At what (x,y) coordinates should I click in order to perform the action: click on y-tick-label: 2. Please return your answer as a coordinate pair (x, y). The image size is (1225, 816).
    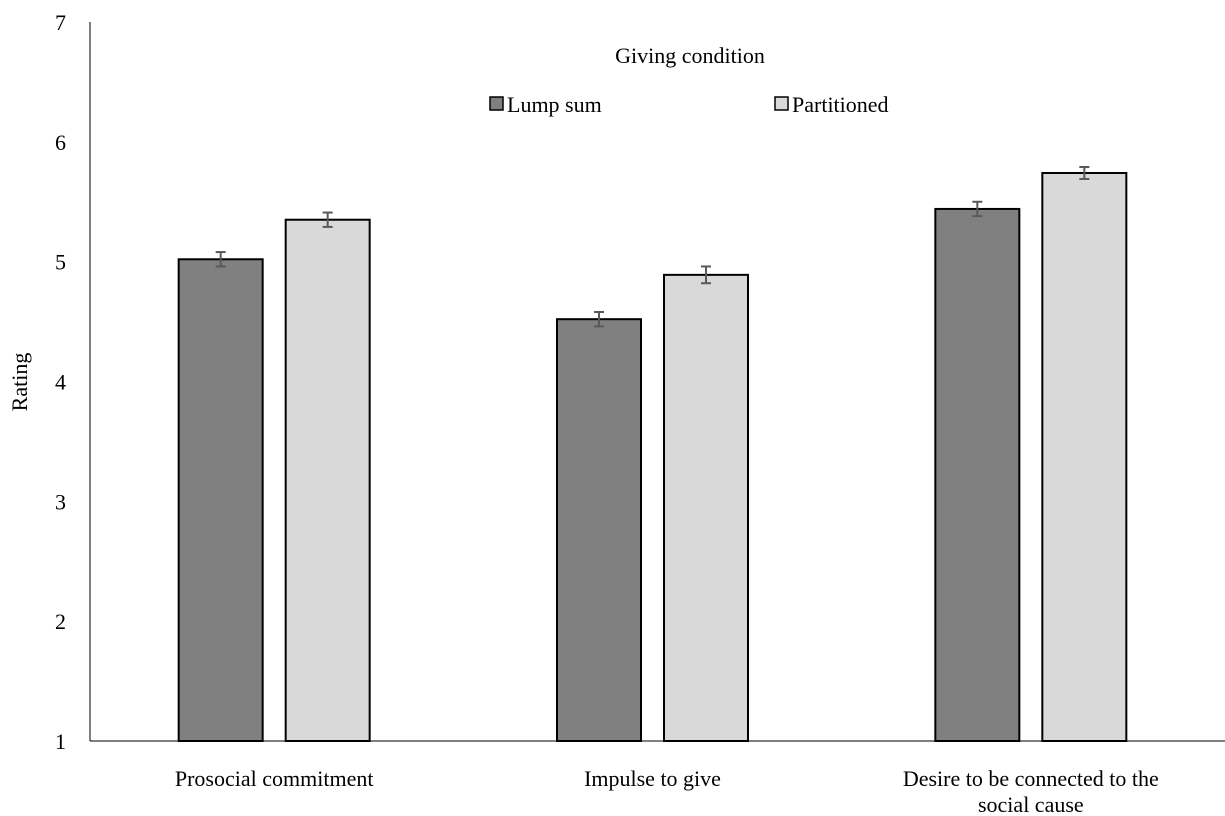
    Looking at the image, I should click on (60, 621).